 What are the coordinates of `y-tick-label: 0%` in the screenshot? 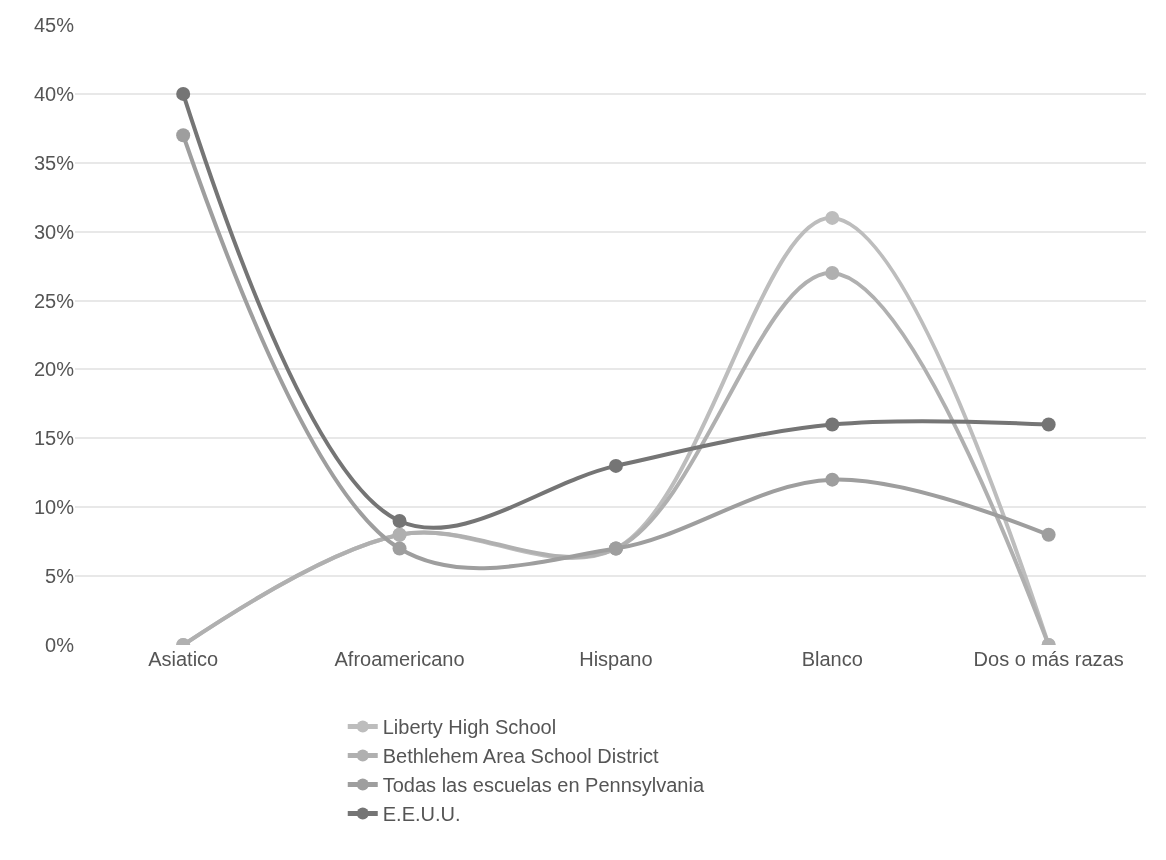 It's located at (60, 645).